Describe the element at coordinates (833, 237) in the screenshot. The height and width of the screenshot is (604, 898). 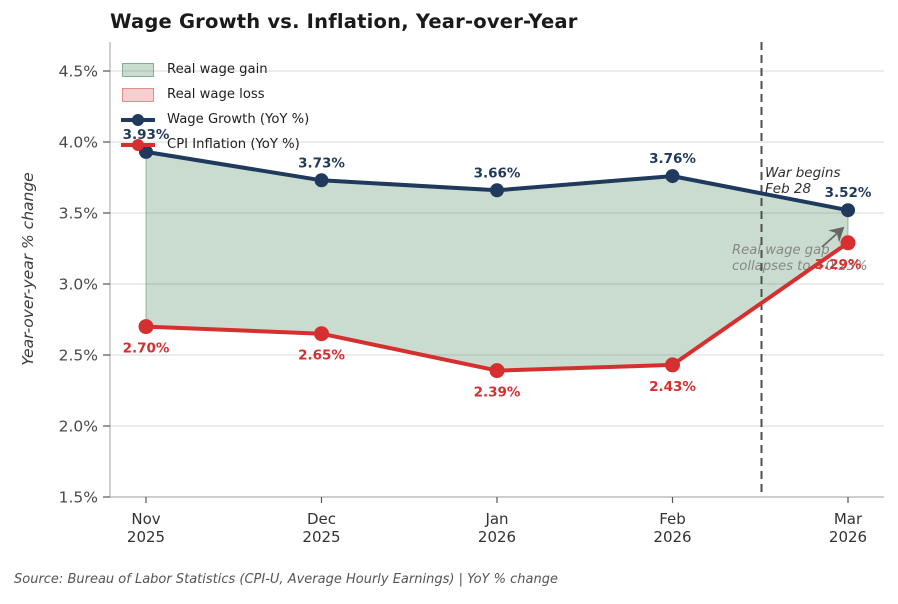
I see `gap-annotation-arrow` at that location.